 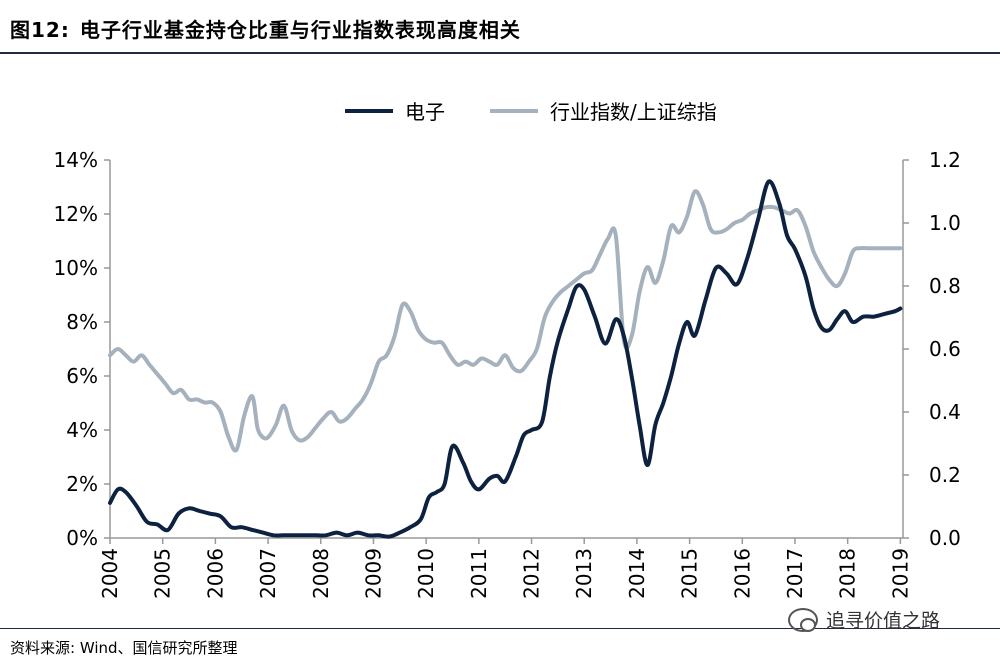 I want to click on x-tick-label: 2009, so click(x=373, y=573).